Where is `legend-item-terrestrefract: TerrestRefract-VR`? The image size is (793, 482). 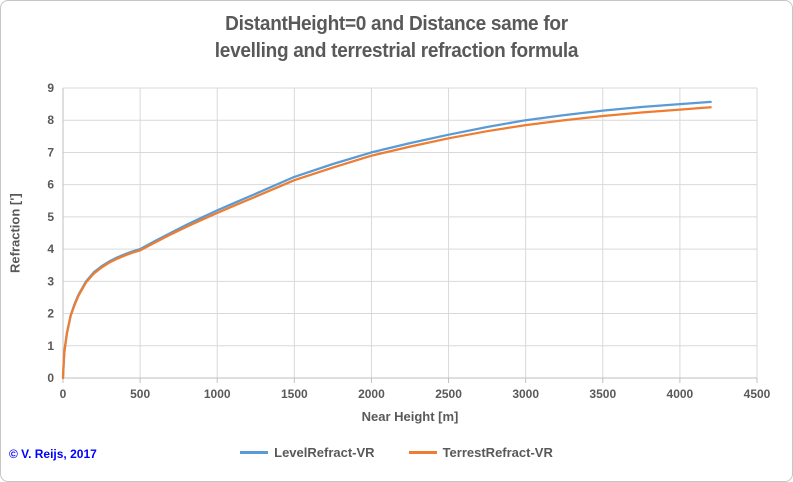 legend-item-terrestrefract: TerrestRefract-VR is located at coordinates (480, 452).